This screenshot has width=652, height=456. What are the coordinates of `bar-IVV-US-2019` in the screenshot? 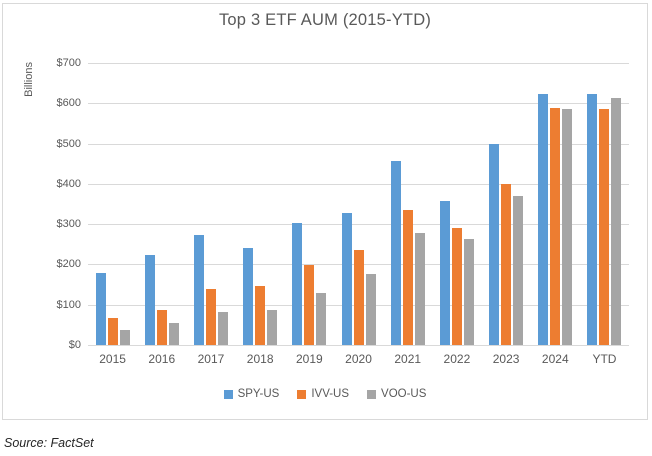 It's located at (309, 305).